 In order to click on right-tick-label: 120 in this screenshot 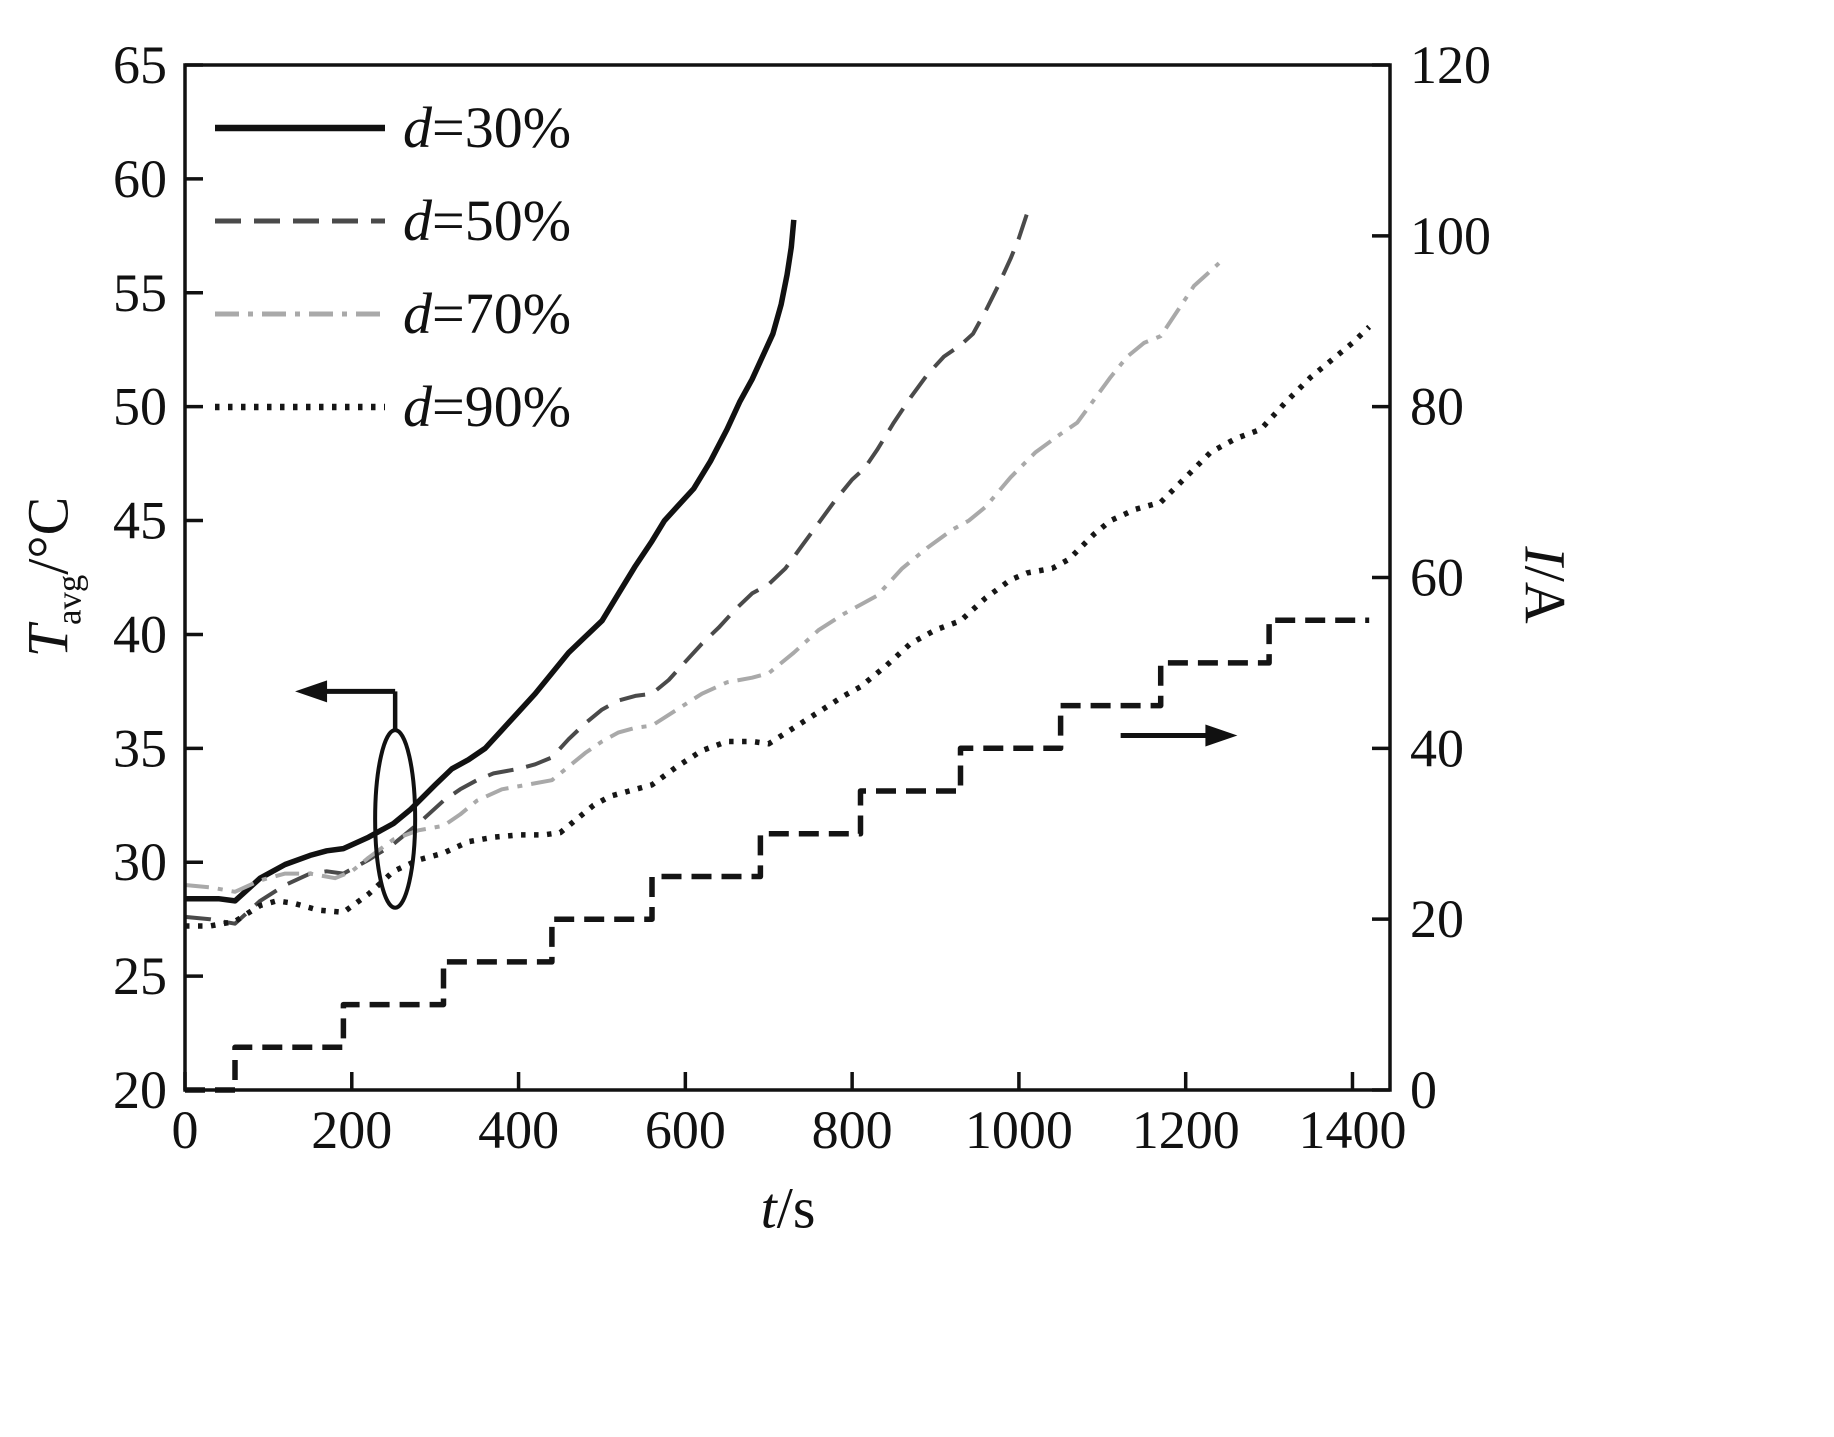, I will do `click(1450, 65)`.